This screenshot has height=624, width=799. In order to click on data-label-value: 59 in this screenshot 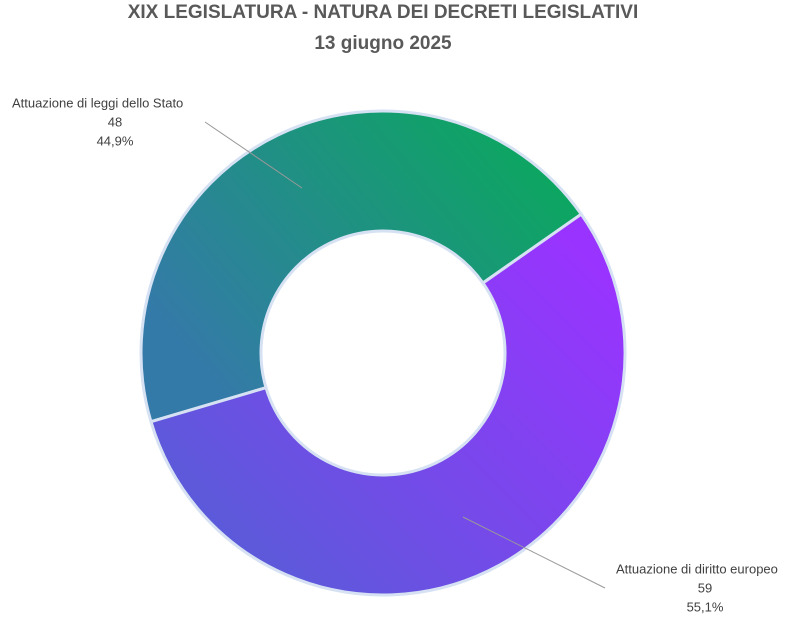, I will do `click(705, 587)`.